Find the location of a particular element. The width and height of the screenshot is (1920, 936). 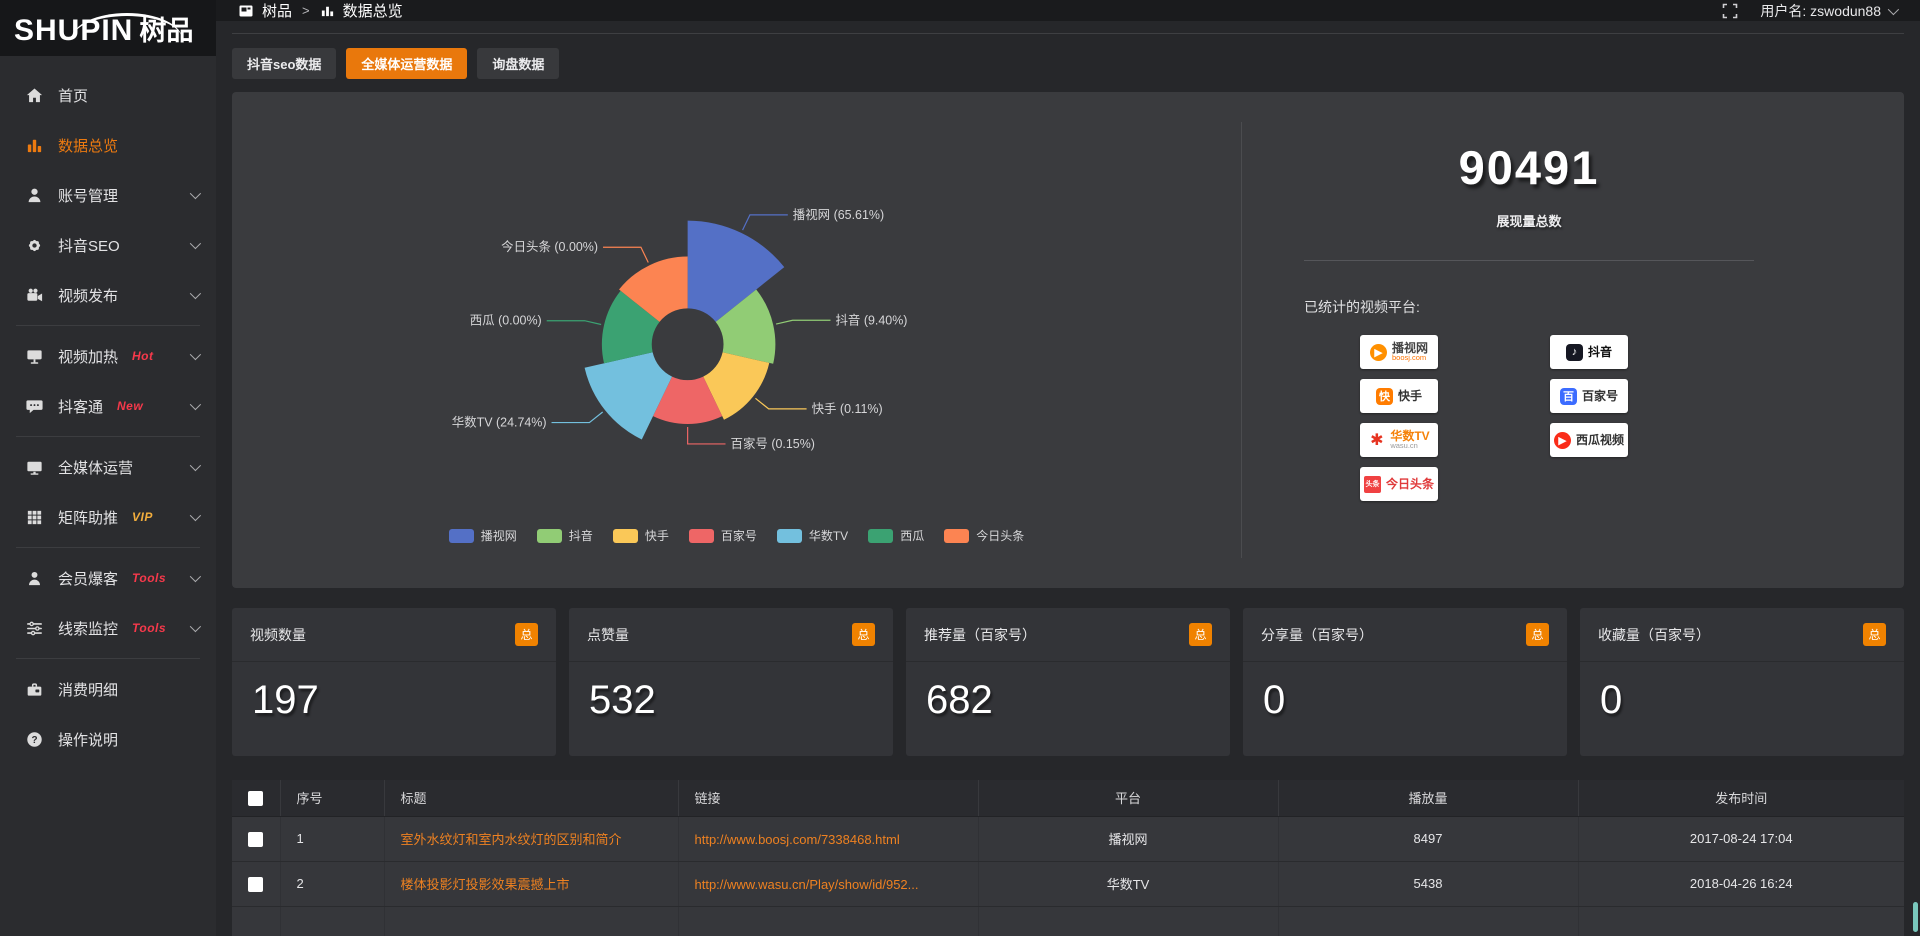

hot-badge: Hot is located at coordinates (143, 356).